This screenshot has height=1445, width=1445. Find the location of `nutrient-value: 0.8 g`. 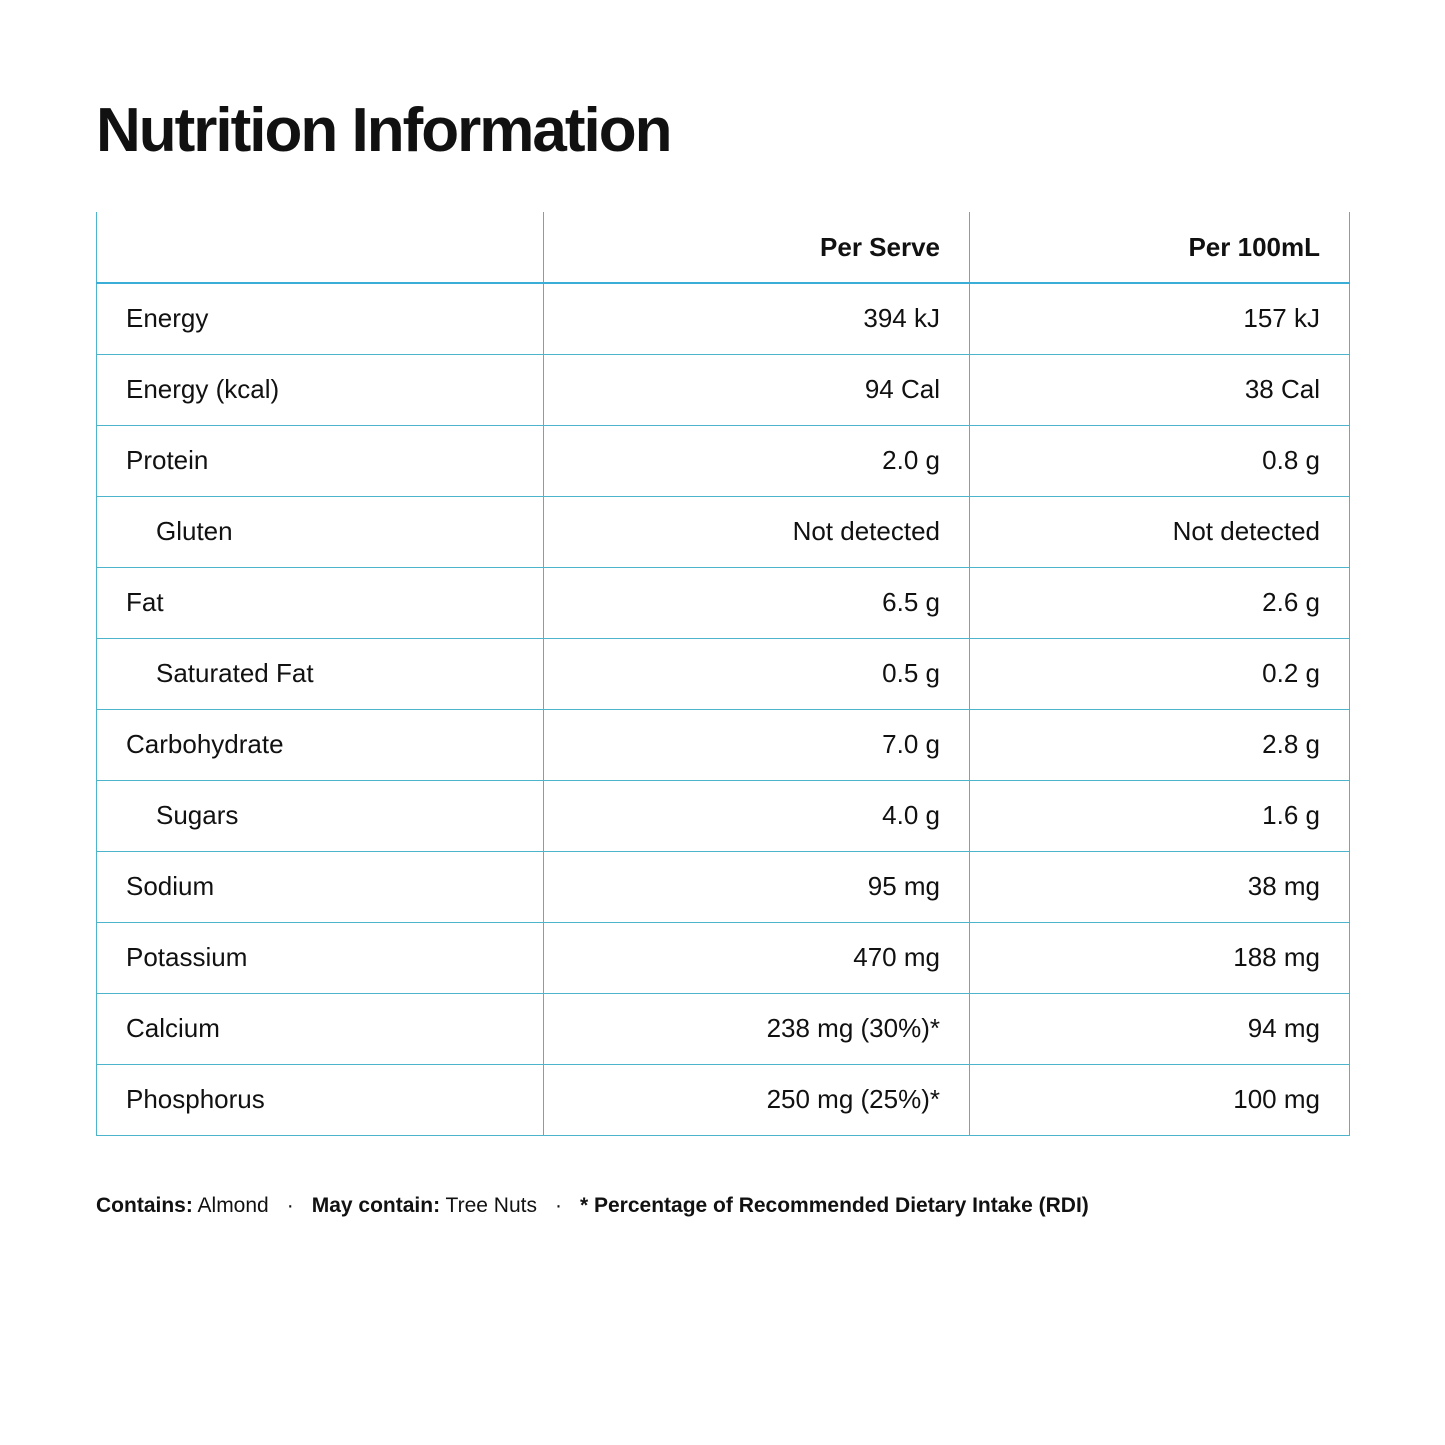

nutrient-value: 0.8 g is located at coordinates (1159, 460).